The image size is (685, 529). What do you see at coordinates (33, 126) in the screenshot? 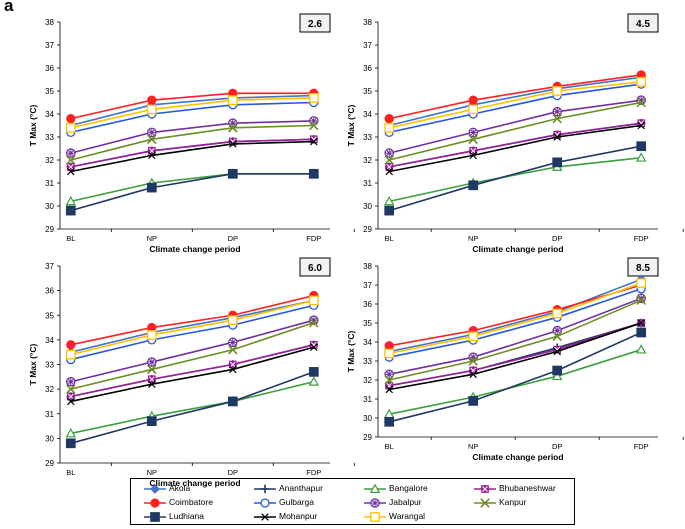
I see `y-axis-title: T Max (°C)` at bounding box center [33, 126].